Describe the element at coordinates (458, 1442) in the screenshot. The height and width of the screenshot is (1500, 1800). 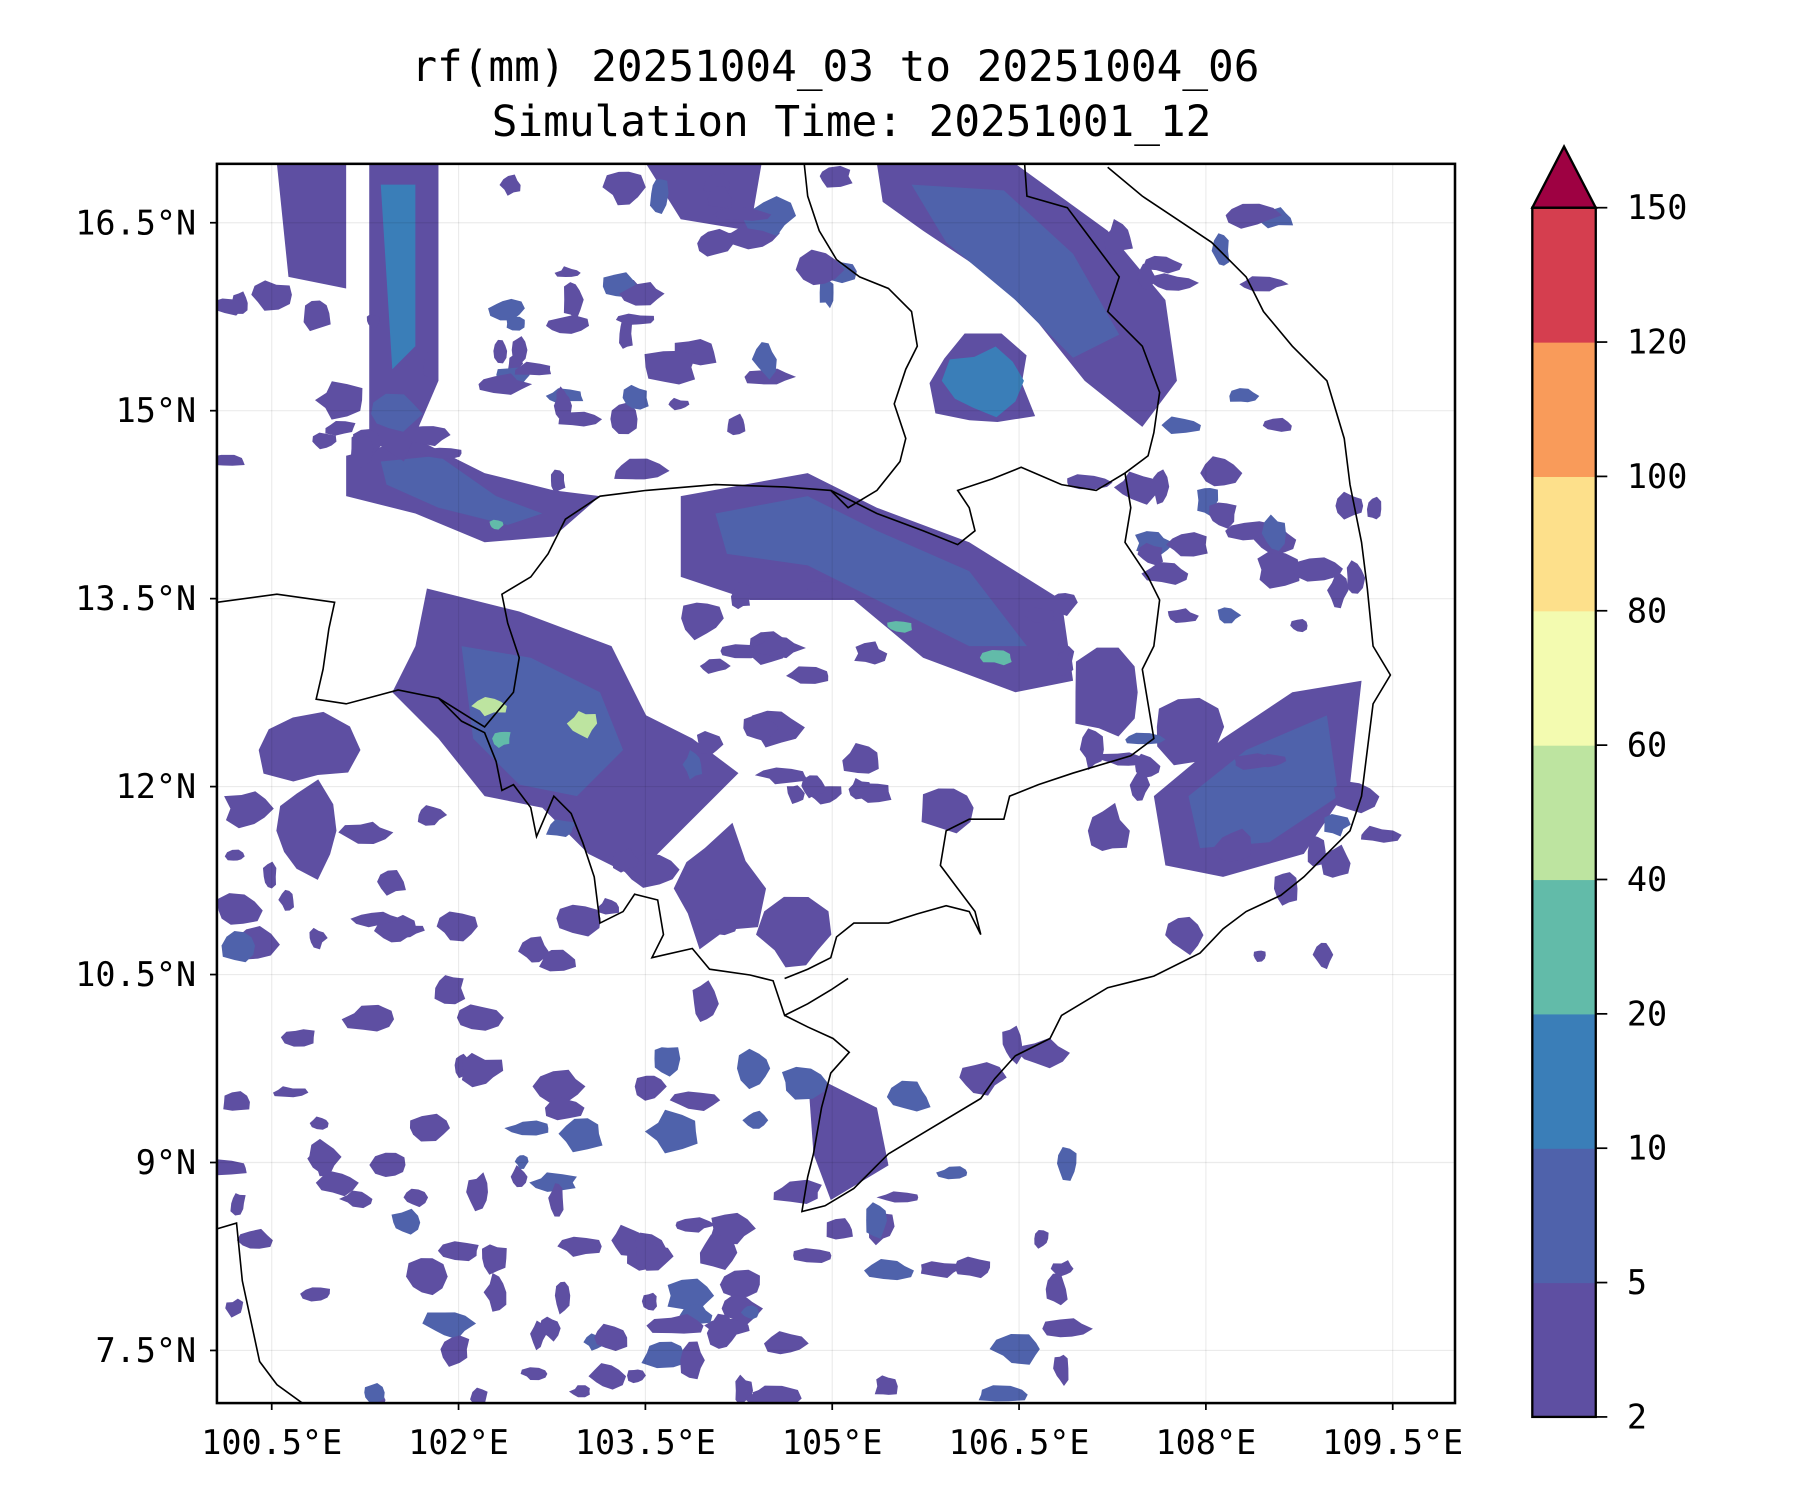
I see `x-tick-label: 102°E` at that location.